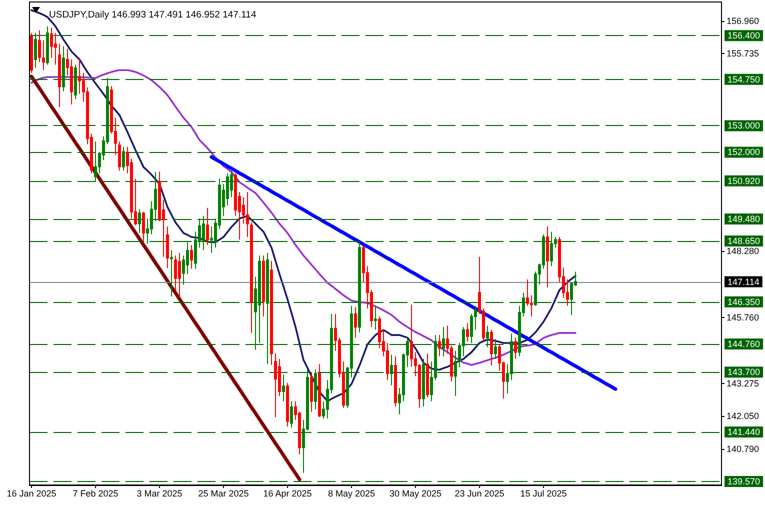 Image resolution: width=765 pixels, height=506 pixels. What do you see at coordinates (479, 493) in the screenshot?
I see `x-tick-label: 23 Jun 2025` at bounding box center [479, 493].